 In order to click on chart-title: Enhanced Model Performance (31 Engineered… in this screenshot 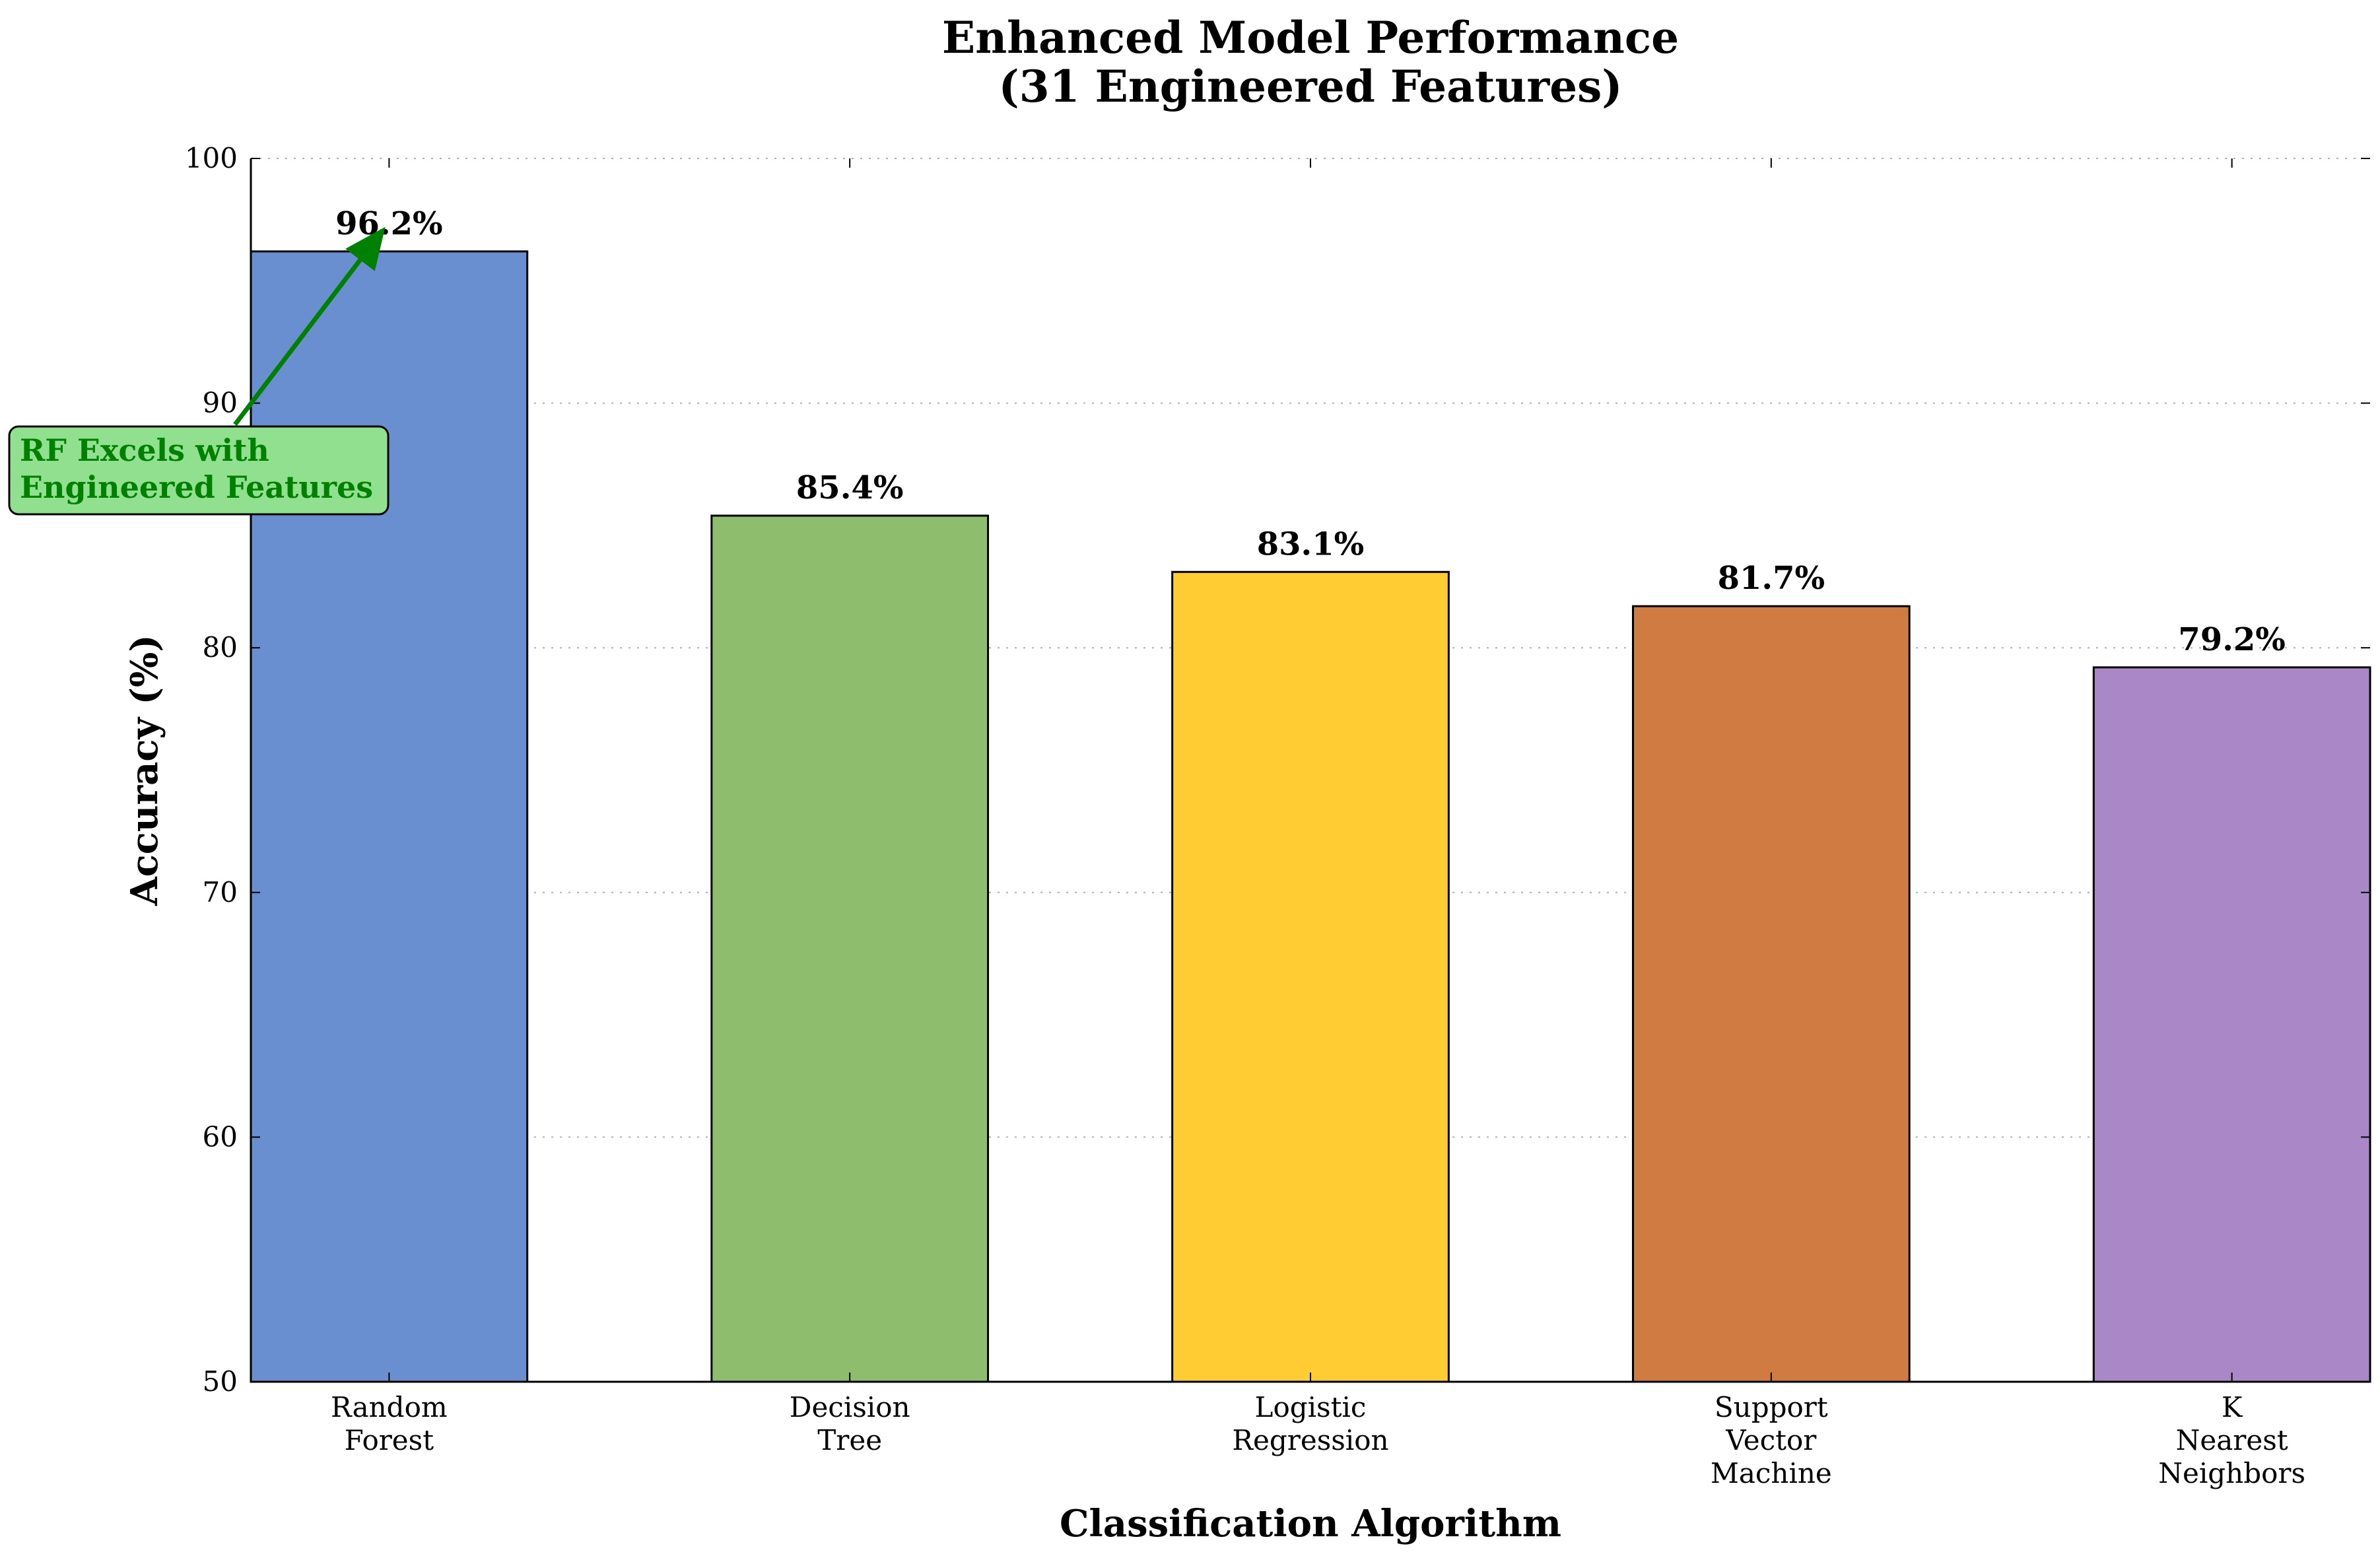, I will do `click(1310, 62)`.